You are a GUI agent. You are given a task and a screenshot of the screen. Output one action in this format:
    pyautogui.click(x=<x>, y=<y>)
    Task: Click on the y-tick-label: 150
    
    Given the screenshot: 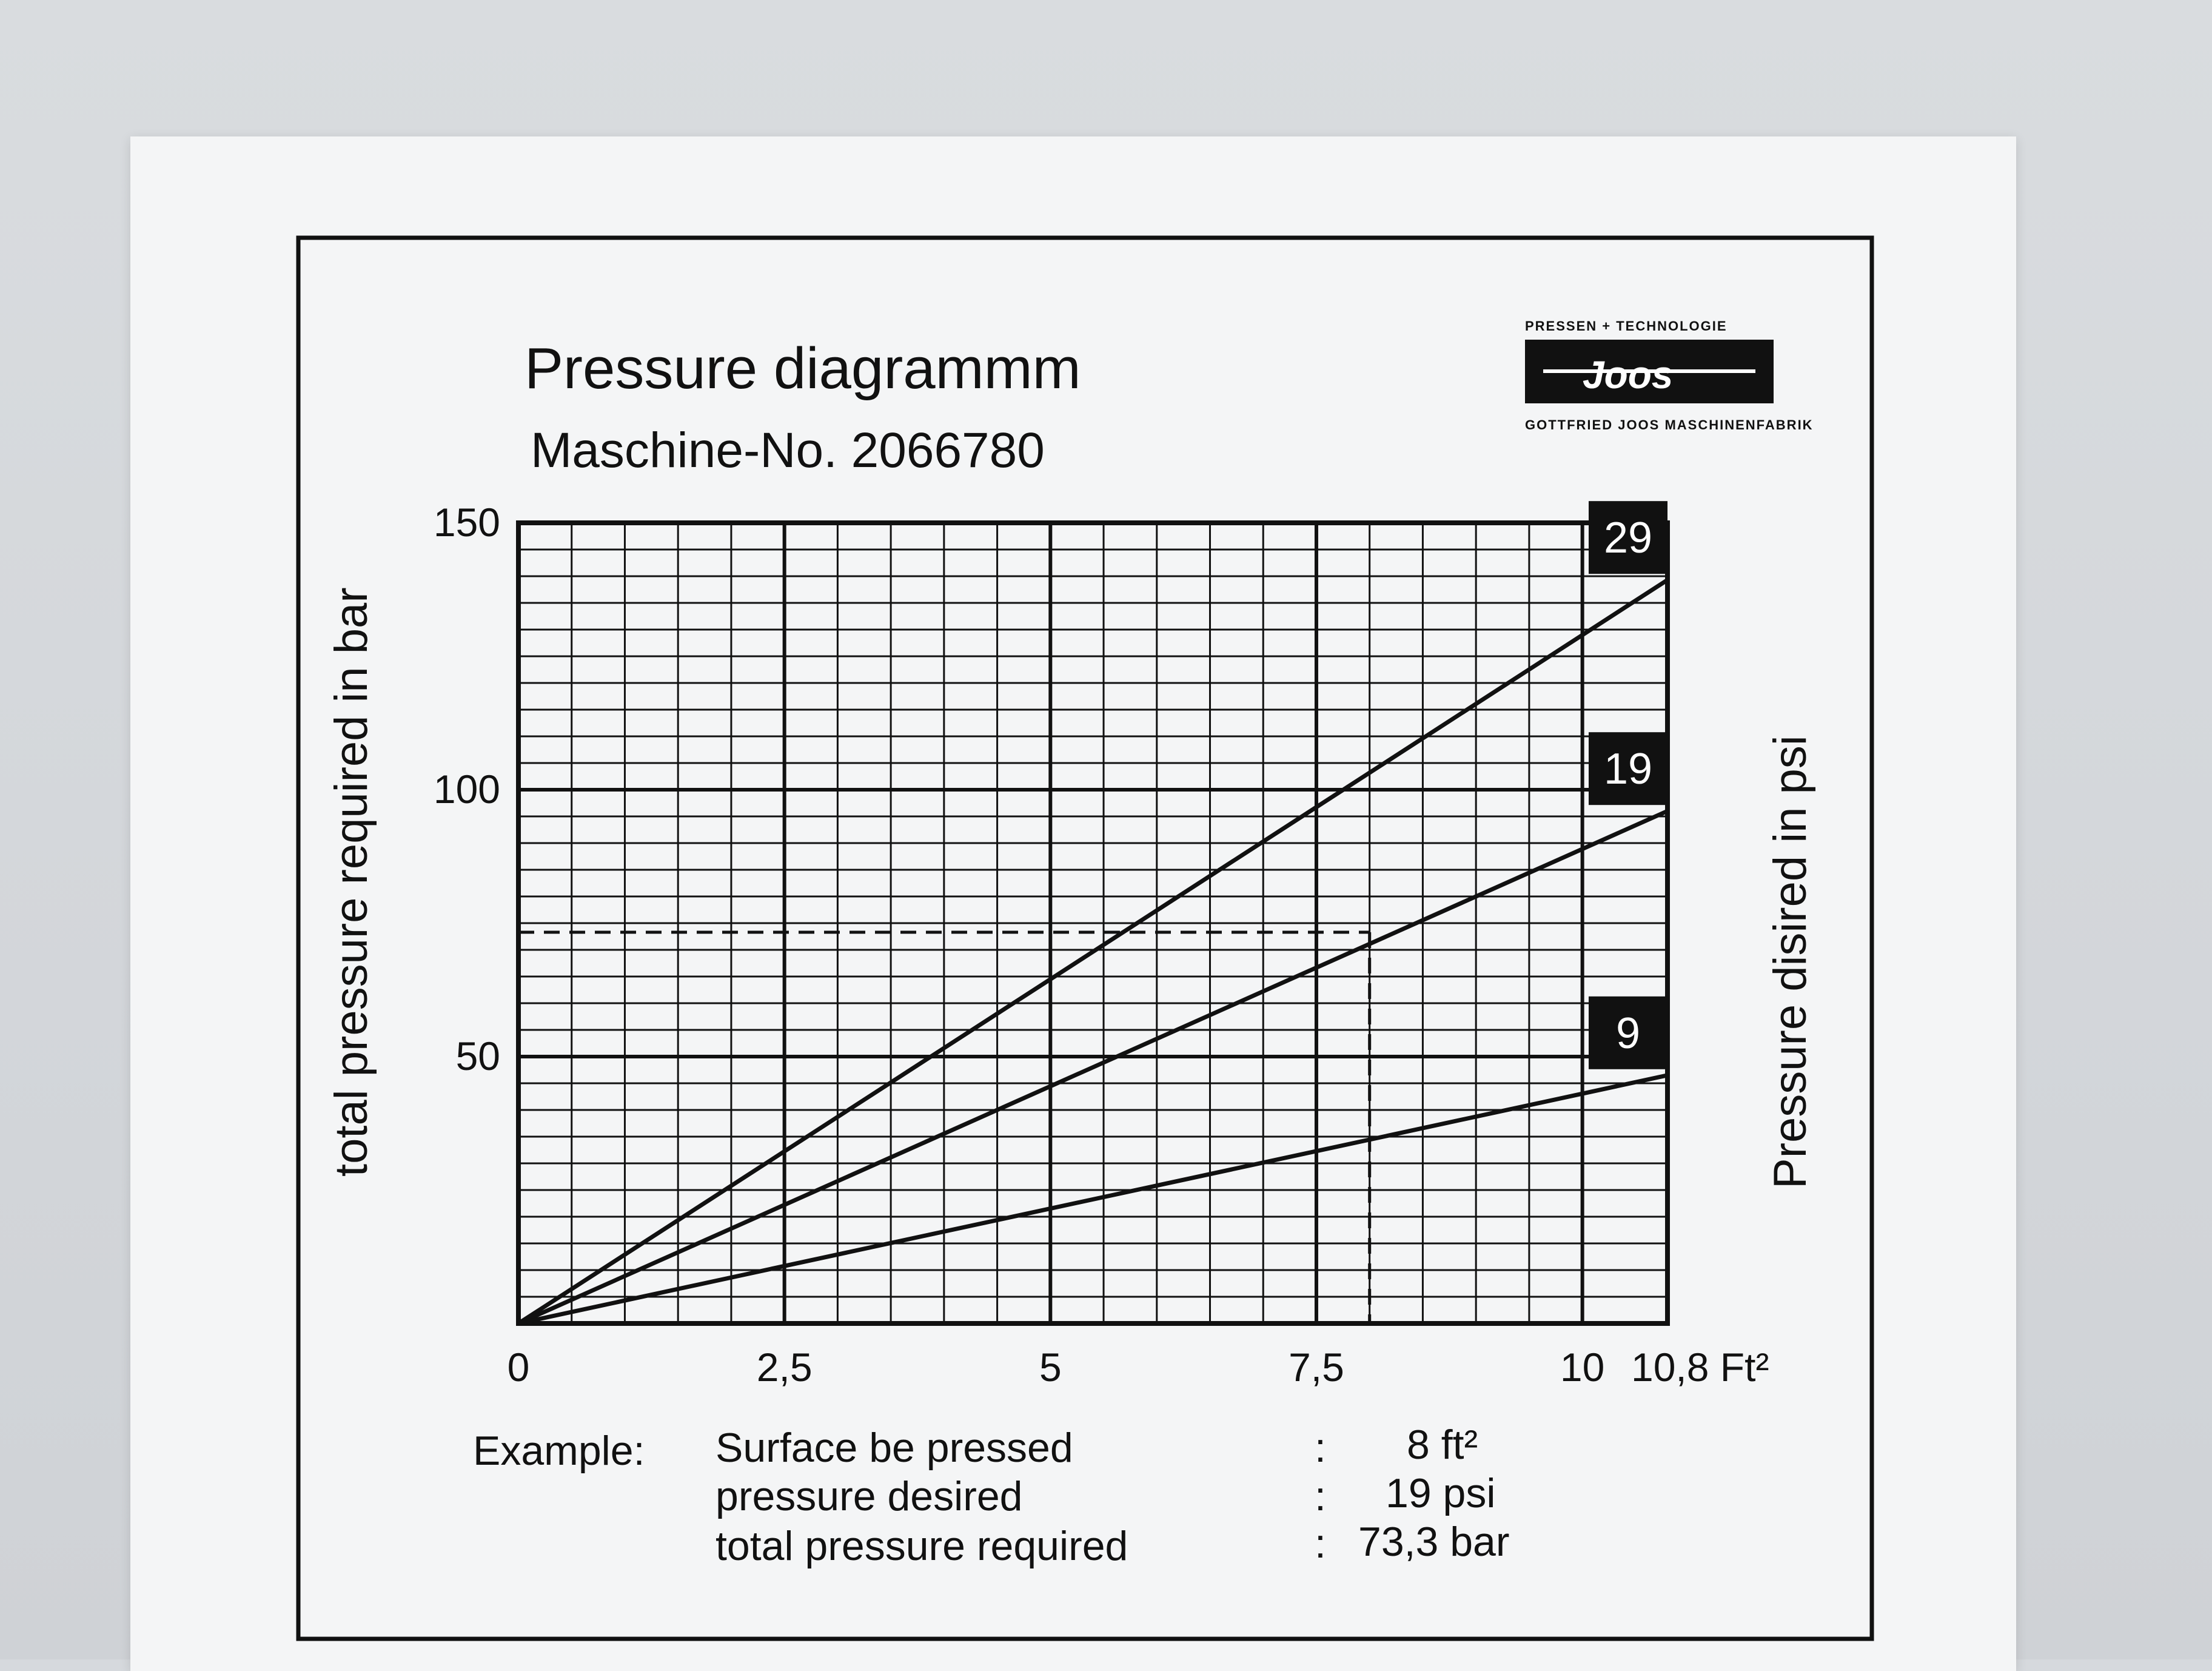 What is the action you would take?
    pyautogui.click(x=467, y=522)
    